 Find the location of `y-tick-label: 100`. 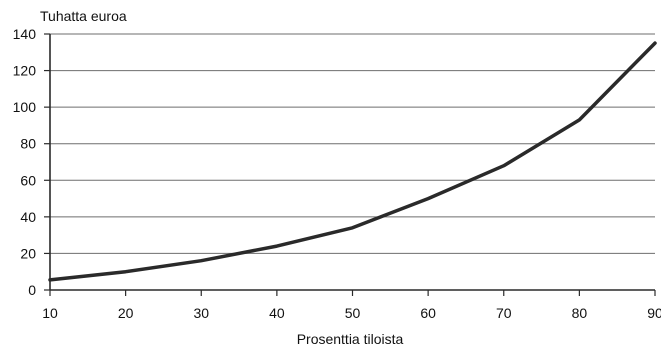

y-tick-label: 100 is located at coordinates (25, 107).